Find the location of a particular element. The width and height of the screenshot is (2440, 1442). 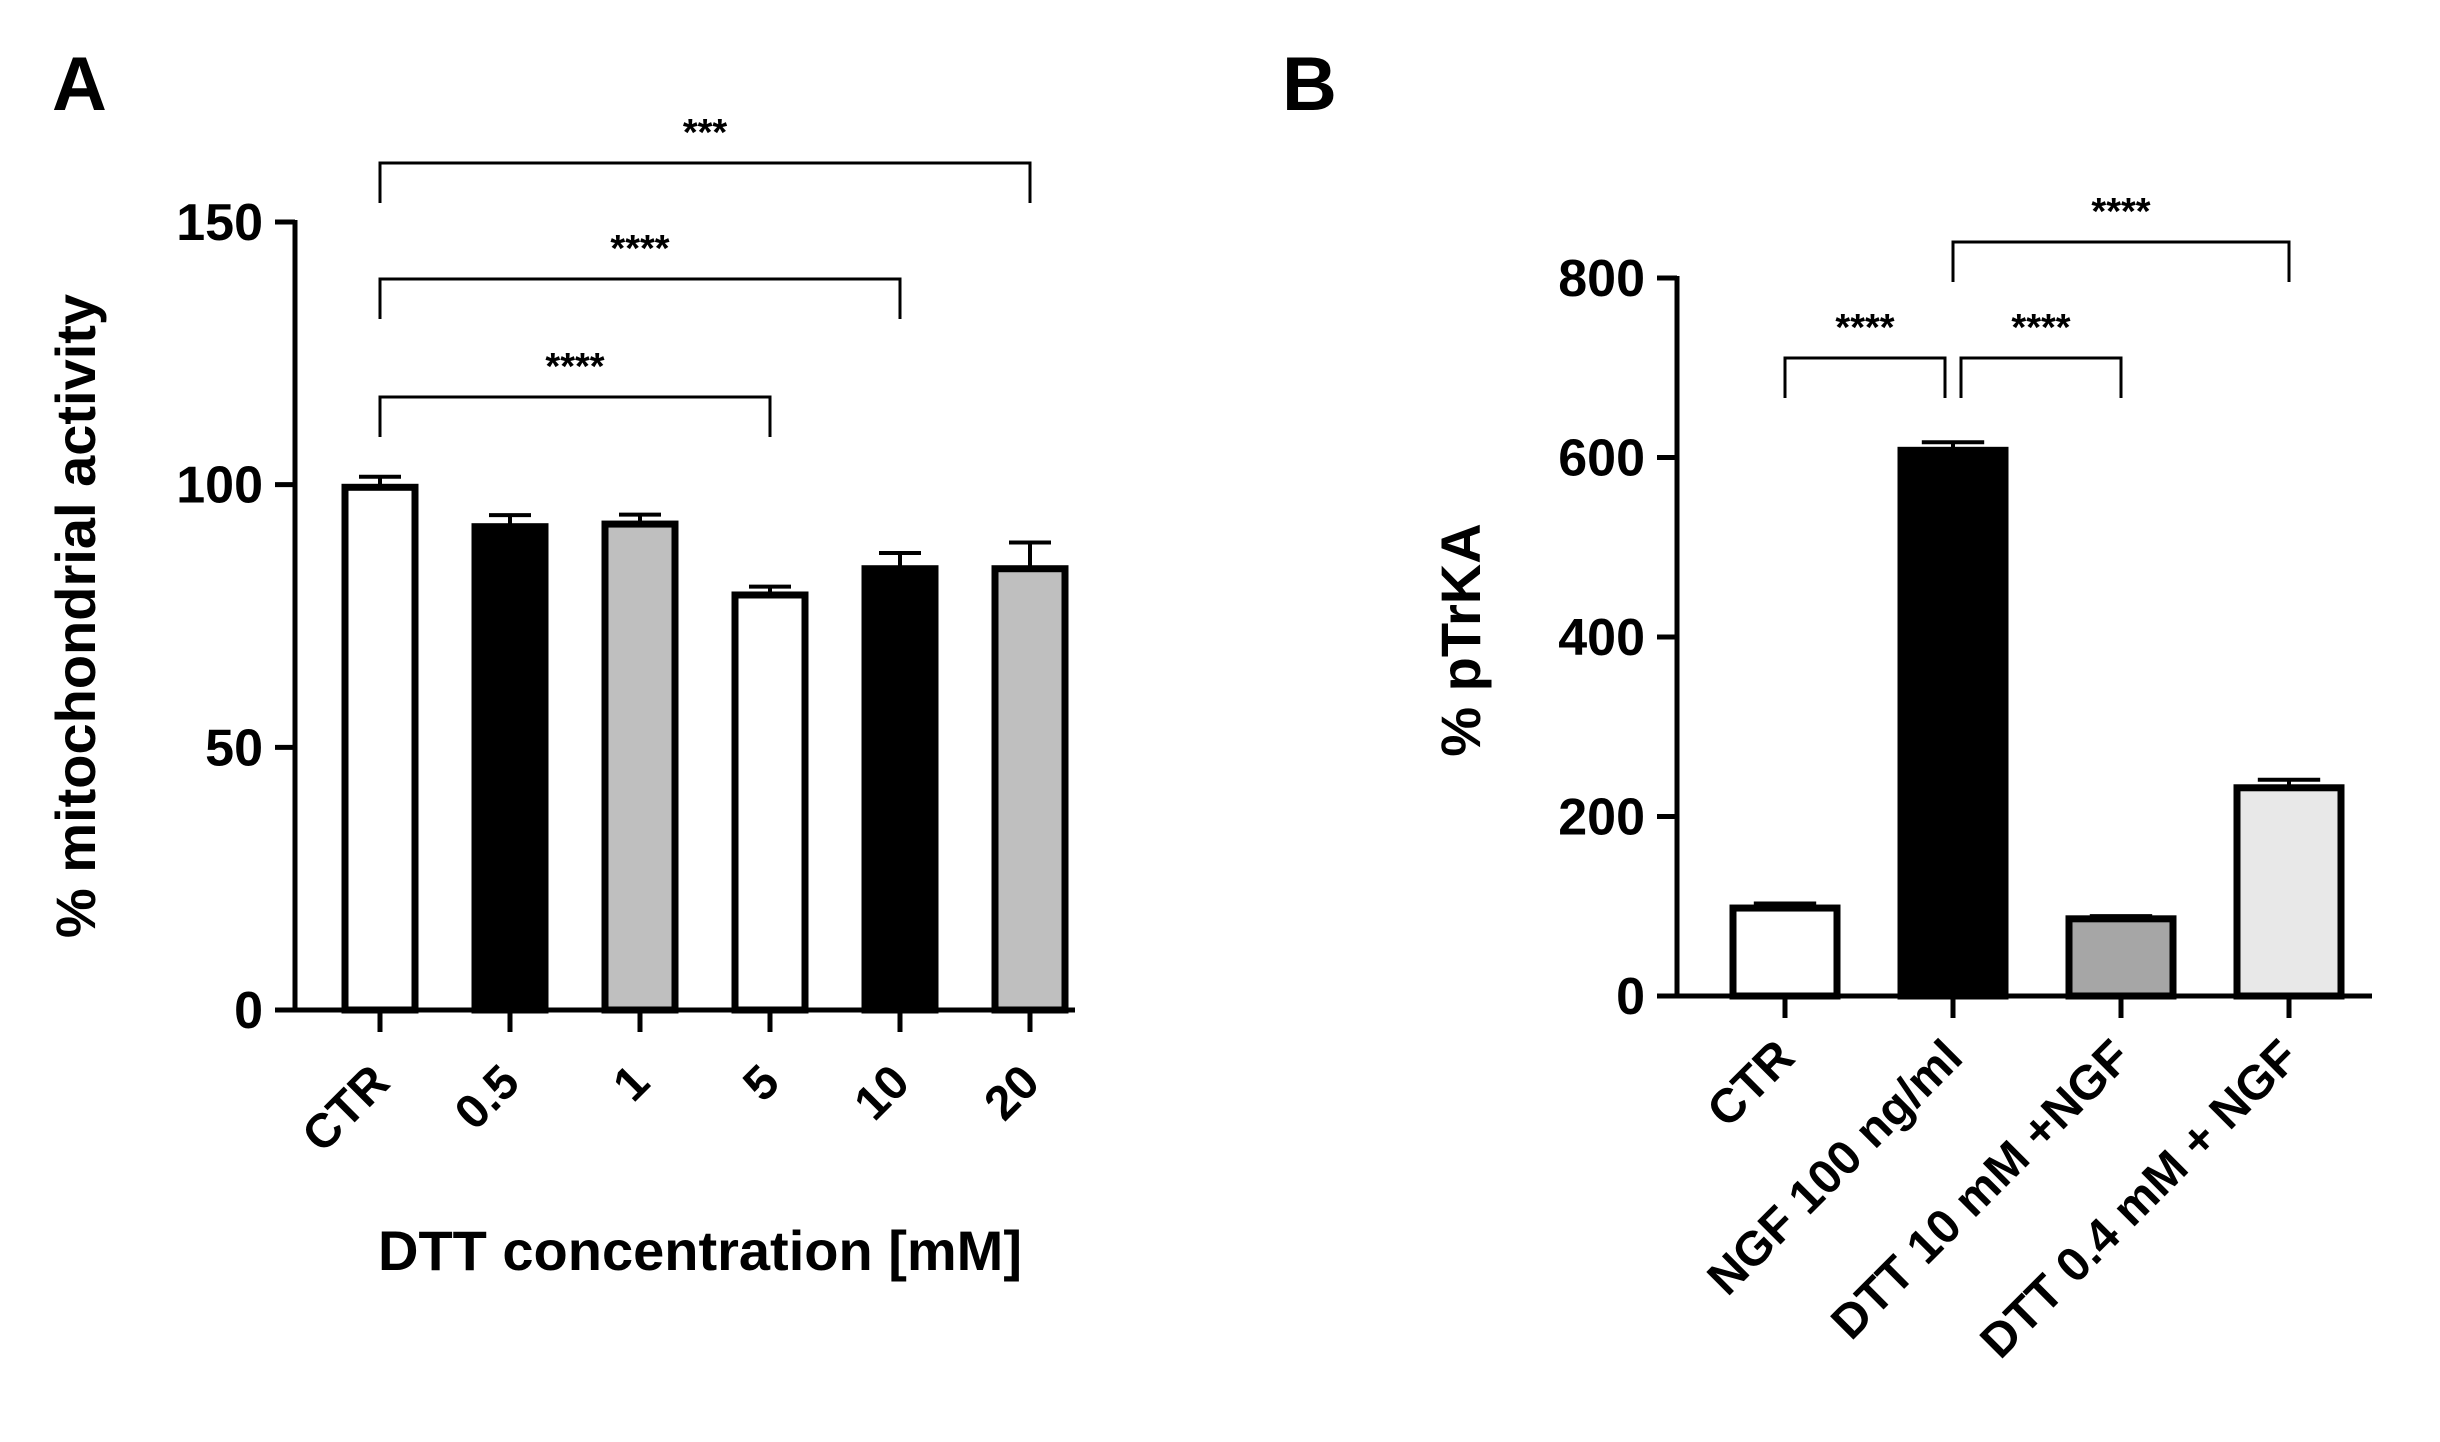

bar-dtt-10-mm-ngf is located at coordinates (2121, 957).